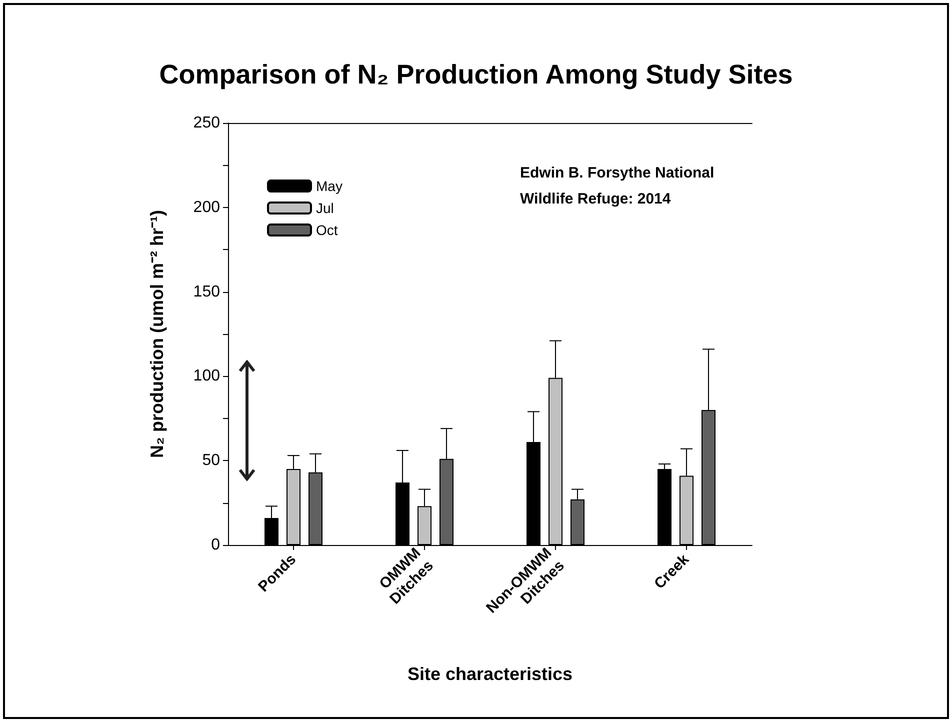  Describe the element at coordinates (206, 291) in the screenshot. I see `y-tick-label: 150` at that location.